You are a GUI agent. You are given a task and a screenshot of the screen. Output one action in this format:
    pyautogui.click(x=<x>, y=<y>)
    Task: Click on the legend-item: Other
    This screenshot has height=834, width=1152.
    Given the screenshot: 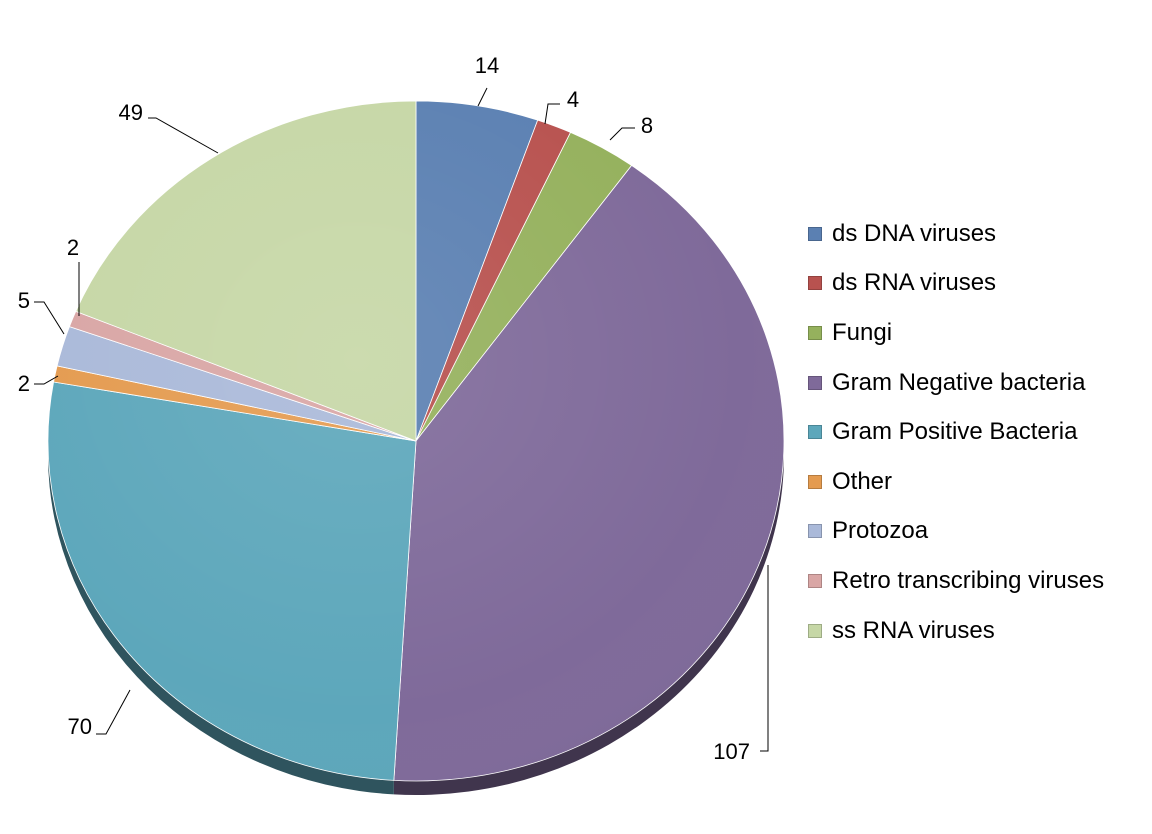 What is the action you would take?
    pyautogui.click(x=978, y=482)
    